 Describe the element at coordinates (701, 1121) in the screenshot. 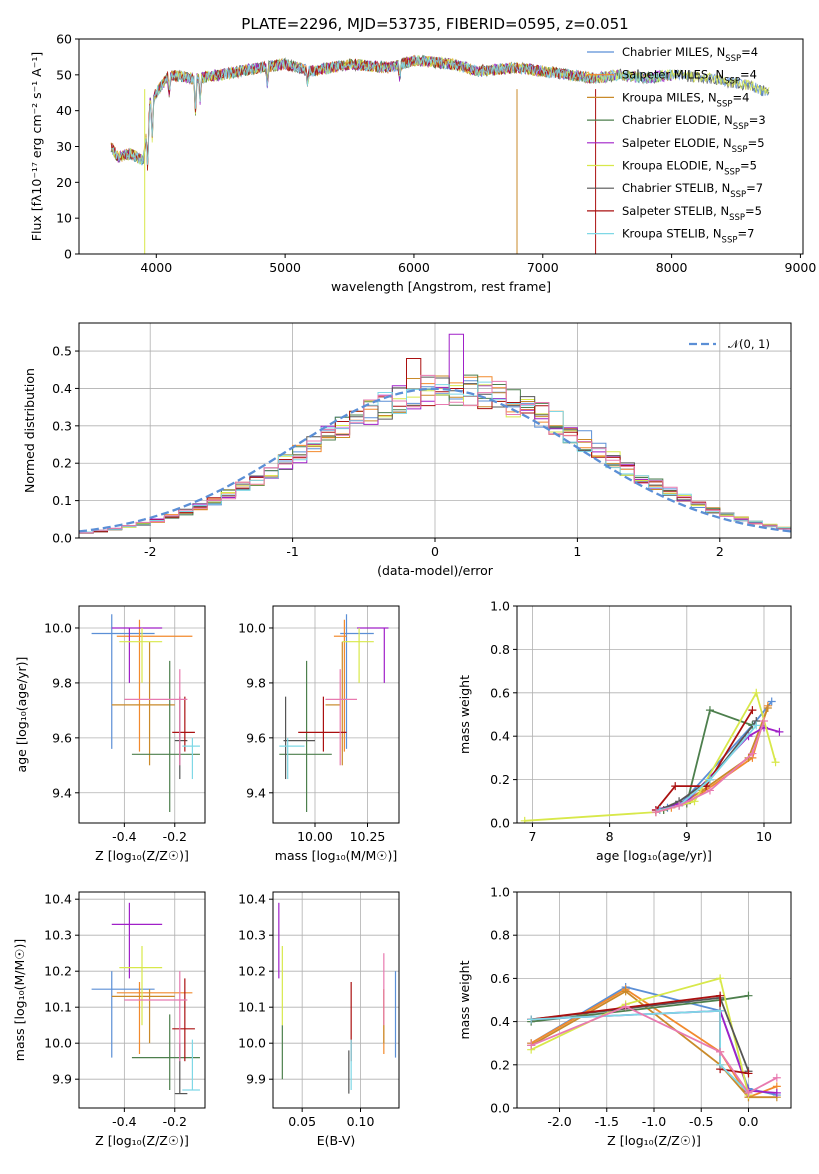

I see `x-tick-label: -0.5` at that location.